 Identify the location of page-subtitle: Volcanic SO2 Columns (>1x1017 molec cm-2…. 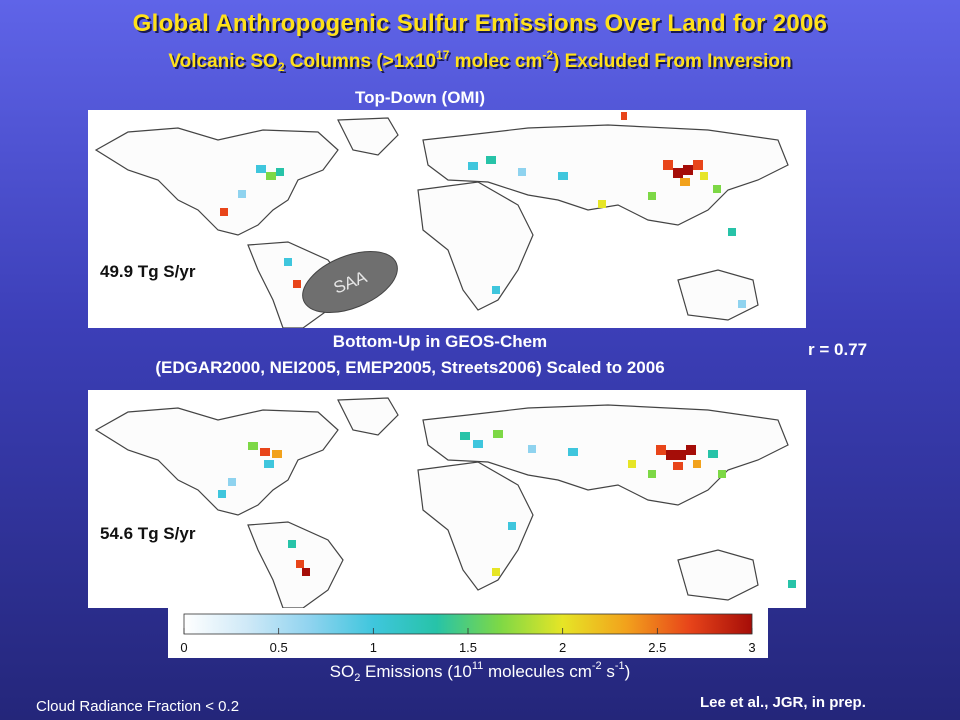
(480, 61).